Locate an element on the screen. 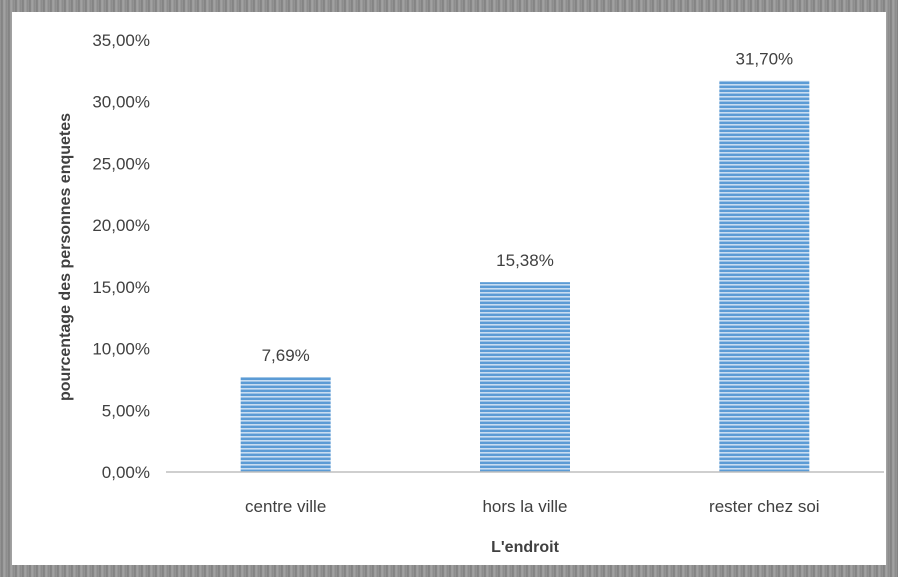  y-tick-label: 5,00% is located at coordinates (126, 410).